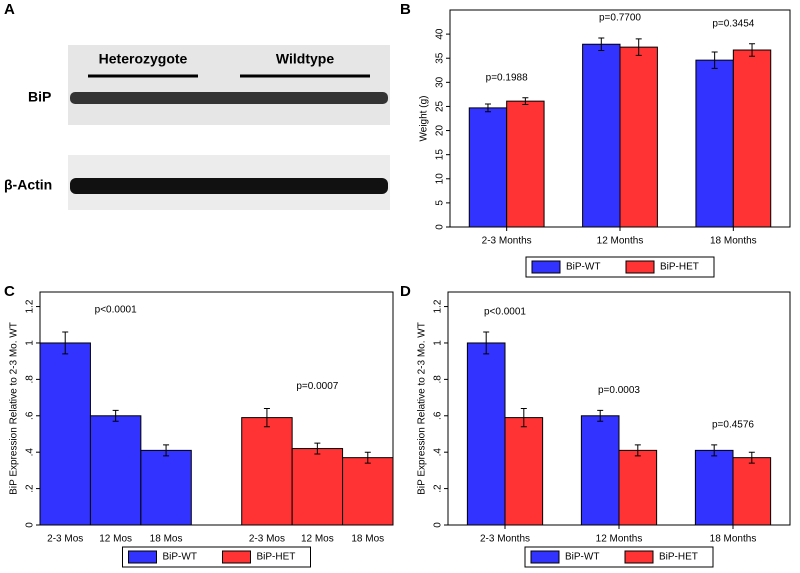  Describe the element at coordinates (440, 131) in the screenshot. I see `y-tick-label: 20` at that location.